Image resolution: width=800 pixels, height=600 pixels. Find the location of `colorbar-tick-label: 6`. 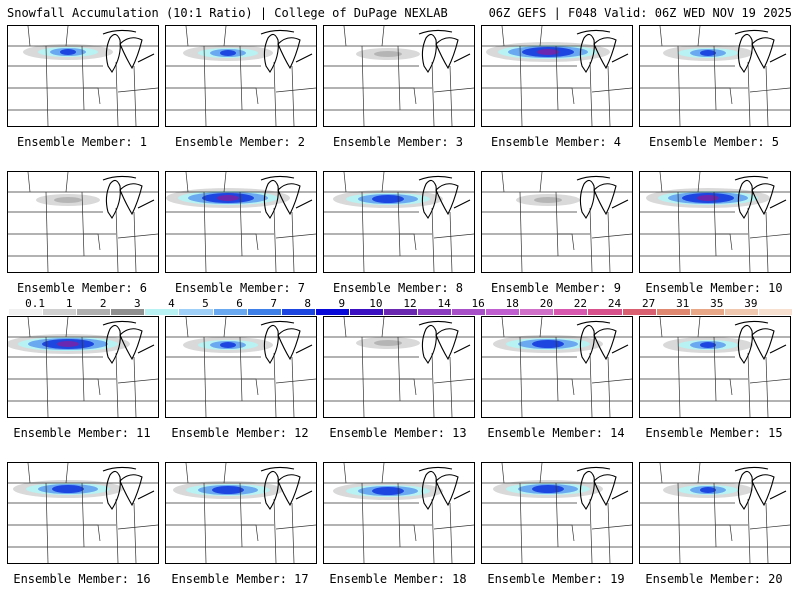

colorbar-tick-label: 6 is located at coordinates (239, 303).